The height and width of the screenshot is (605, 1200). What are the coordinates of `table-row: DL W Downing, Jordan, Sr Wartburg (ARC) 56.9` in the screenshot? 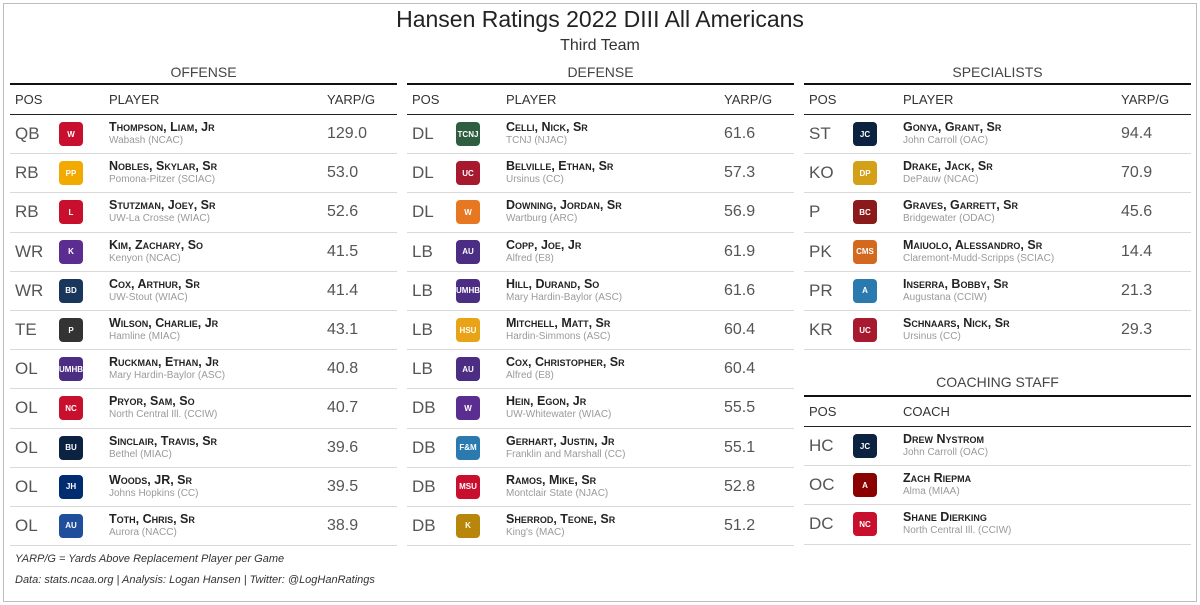 It's located at (600, 213).